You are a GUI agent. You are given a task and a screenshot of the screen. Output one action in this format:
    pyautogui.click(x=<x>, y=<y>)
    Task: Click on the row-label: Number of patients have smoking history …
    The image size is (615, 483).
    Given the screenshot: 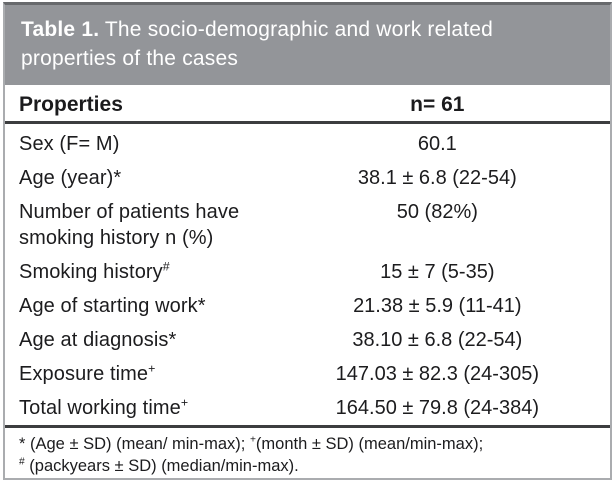 What is the action you would take?
    pyautogui.click(x=129, y=225)
    